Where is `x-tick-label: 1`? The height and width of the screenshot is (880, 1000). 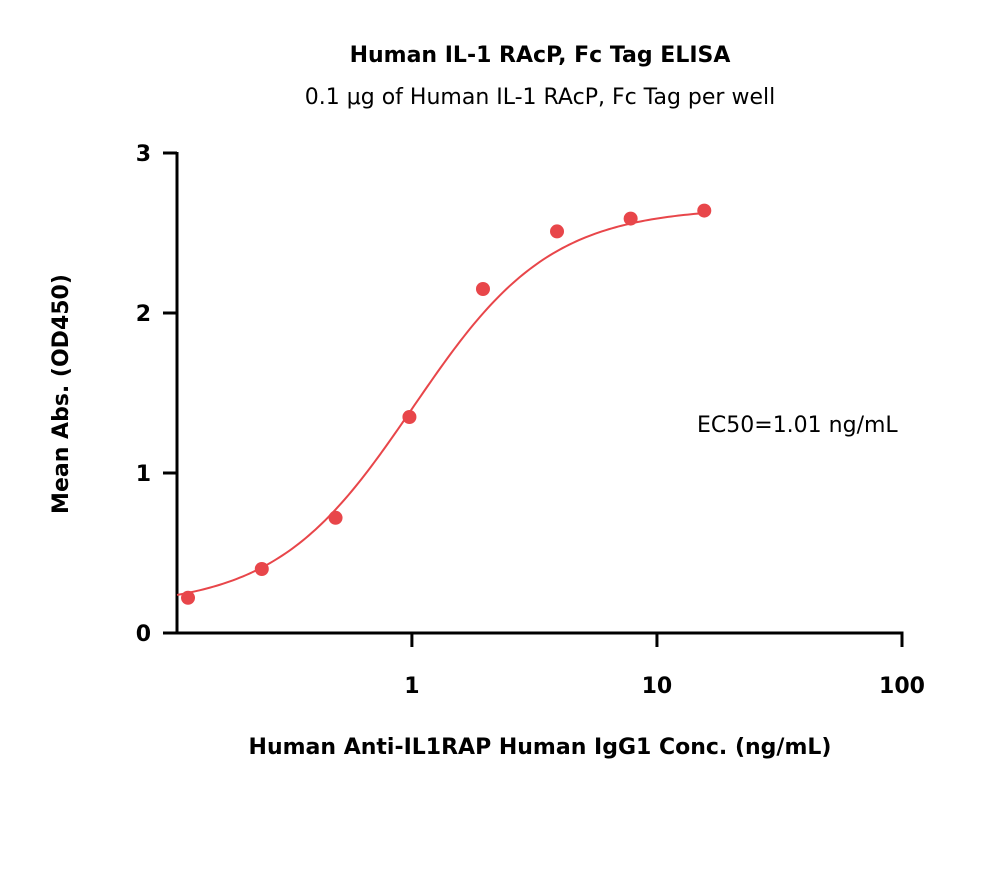 x-tick-label: 1 is located at coordinates (411, 686).